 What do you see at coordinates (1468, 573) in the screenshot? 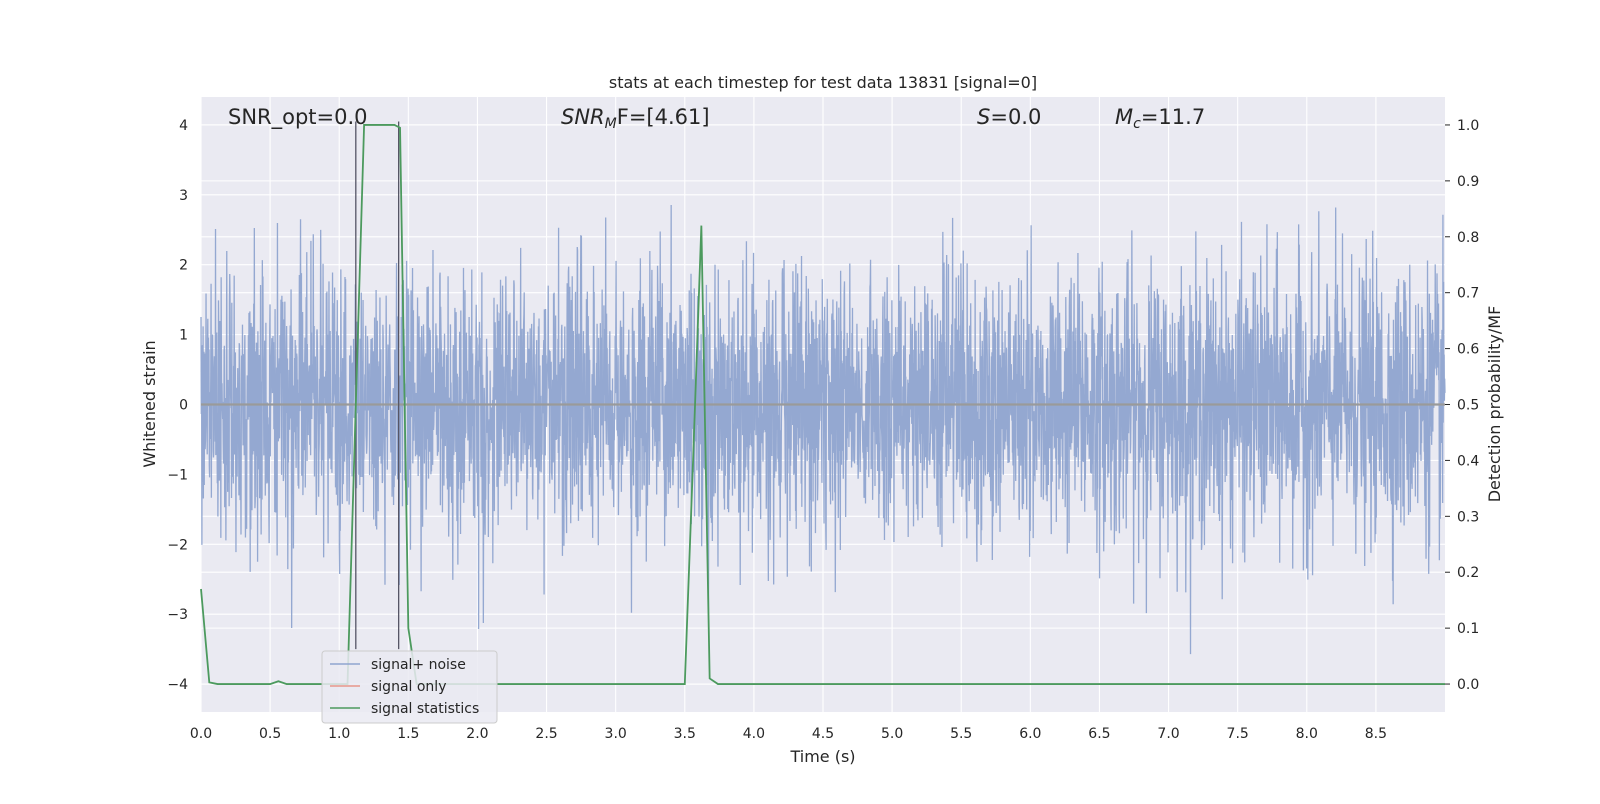
I see `y2-tick-label: 0.2` at bounding box center [1468, 573].